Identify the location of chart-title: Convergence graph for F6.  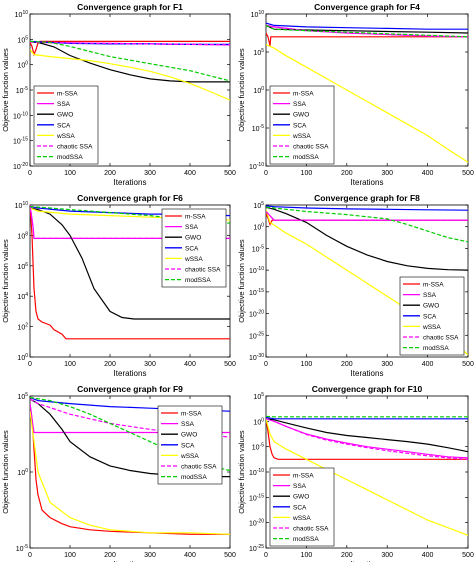
(130, 198).